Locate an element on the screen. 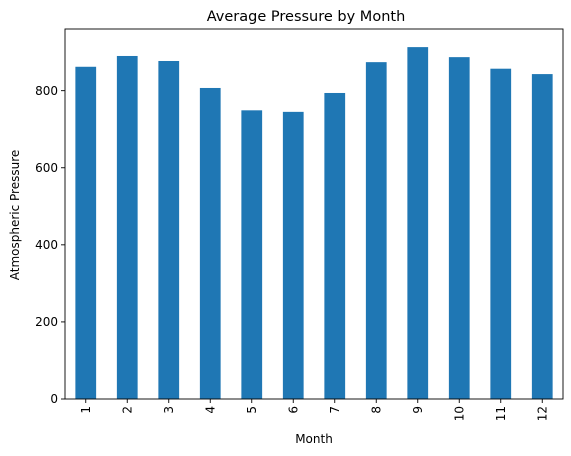 This screenshot has width=571, height=456. x-tick-label: 10 is located at coordinates (459, 413).